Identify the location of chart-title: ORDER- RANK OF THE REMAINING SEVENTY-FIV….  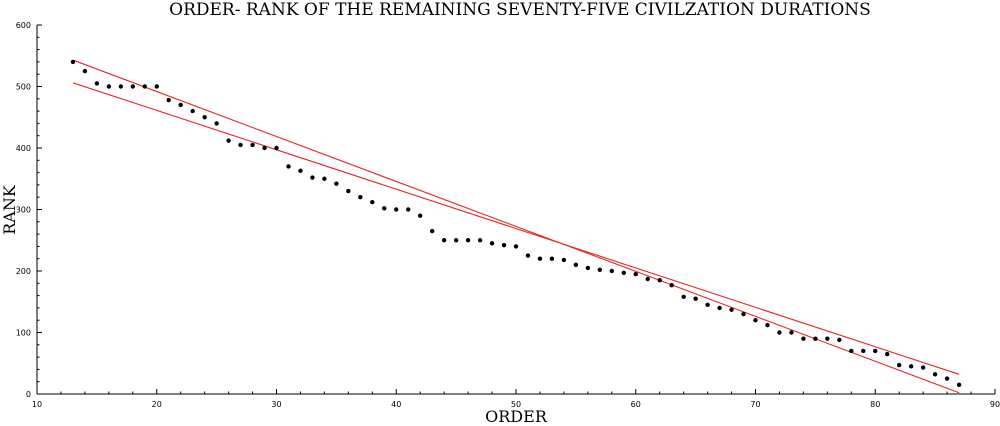
(520, 10).